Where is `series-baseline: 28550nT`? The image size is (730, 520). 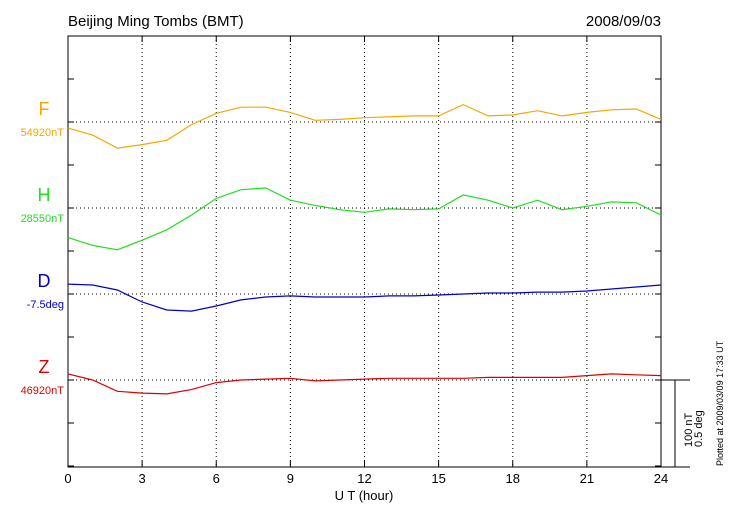 series-baseline: 28550nT is located at coordinates (43, 219).